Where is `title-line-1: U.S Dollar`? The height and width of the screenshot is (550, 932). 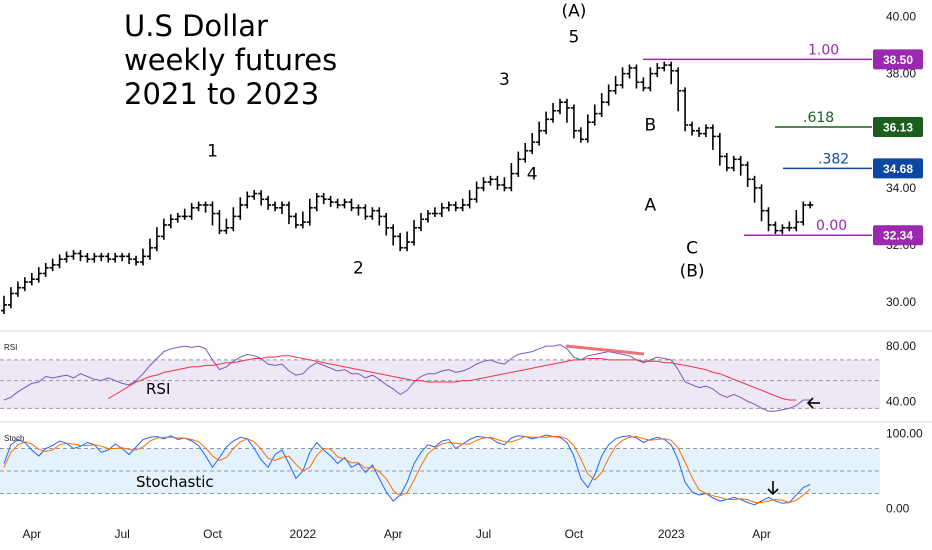
title-line-1: U.S Dollar is located at coordinates (196, 26).